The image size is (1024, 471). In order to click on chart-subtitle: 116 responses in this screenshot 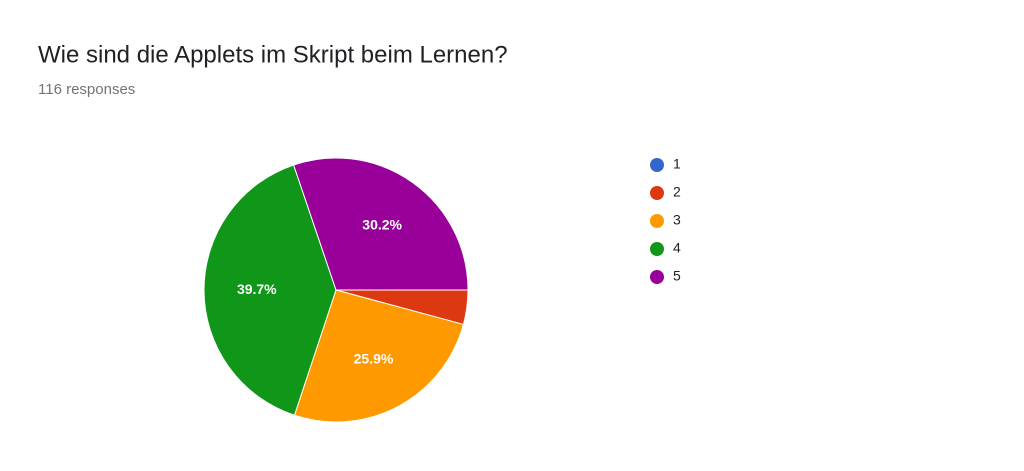, I will do `click(86, 89)`.